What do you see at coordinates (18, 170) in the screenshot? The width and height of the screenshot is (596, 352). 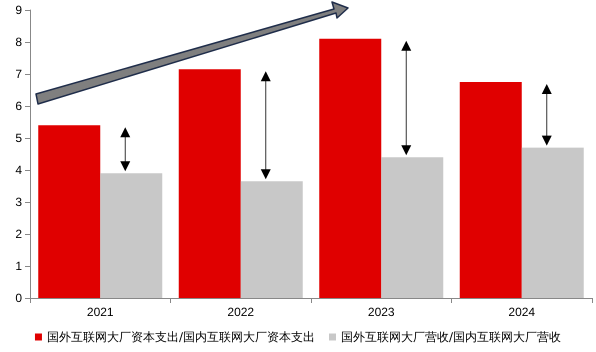 I see `y-tick-label: 4` at bounding box center [18, 170].